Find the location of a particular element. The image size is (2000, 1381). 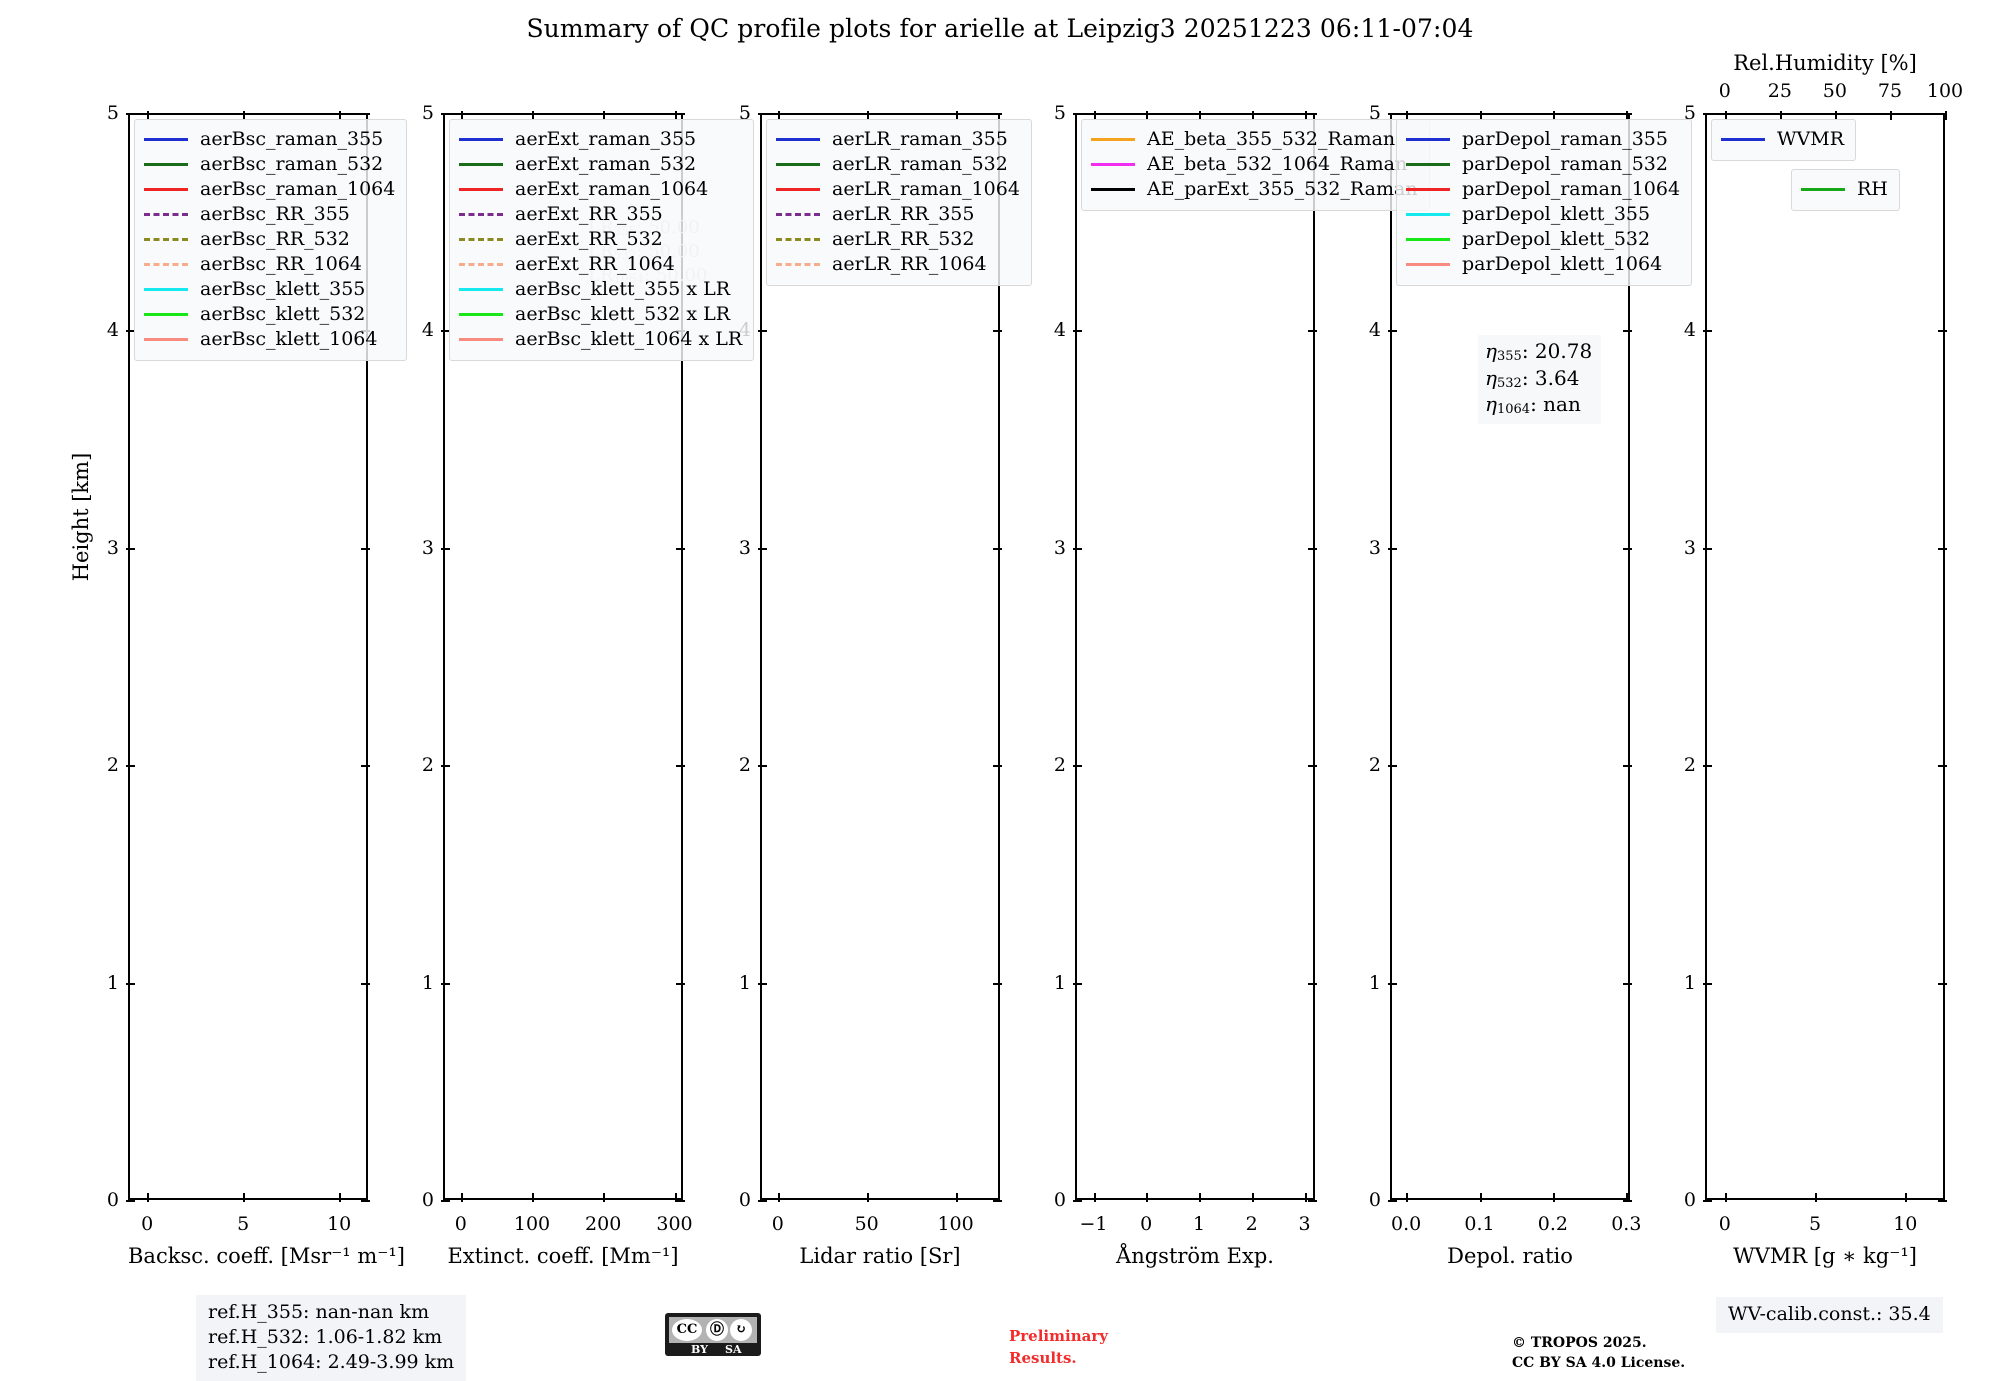

legend-row: aerExt_RR_532 is located at coordinates (600, 239).